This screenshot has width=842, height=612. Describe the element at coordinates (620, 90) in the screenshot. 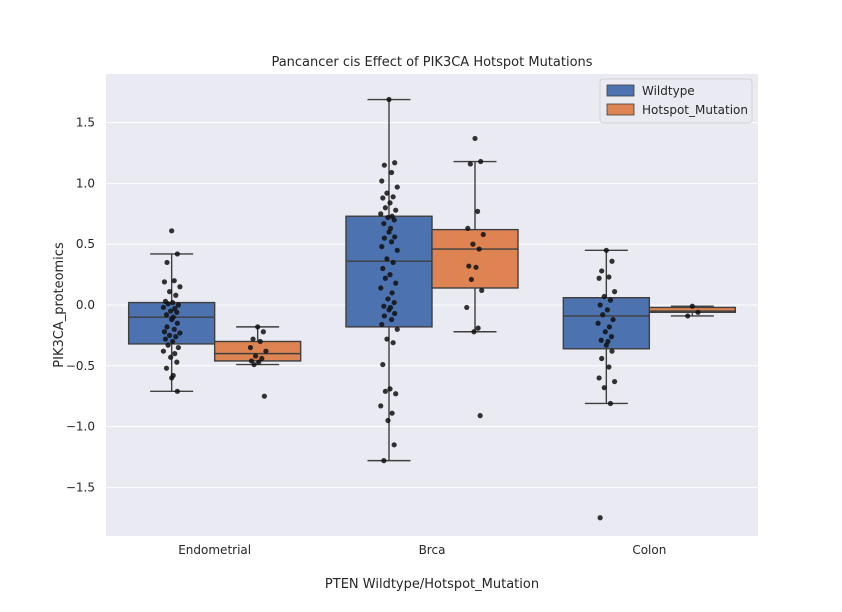

I see `legend-swatch-wildtype` at that location.